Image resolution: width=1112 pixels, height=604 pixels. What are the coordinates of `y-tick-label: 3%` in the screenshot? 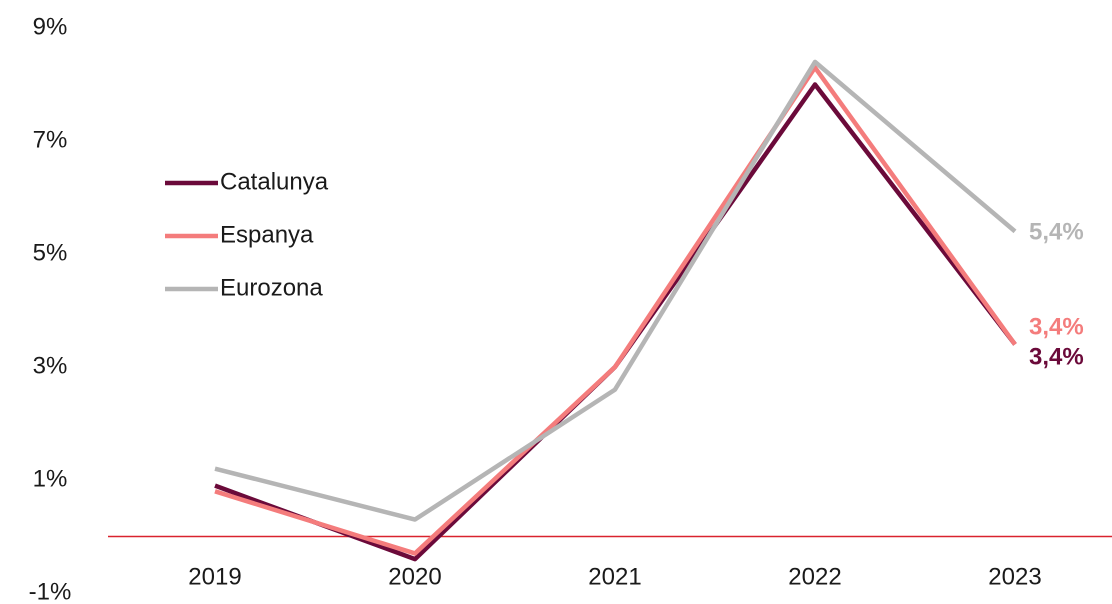 It's located at (50, 365).